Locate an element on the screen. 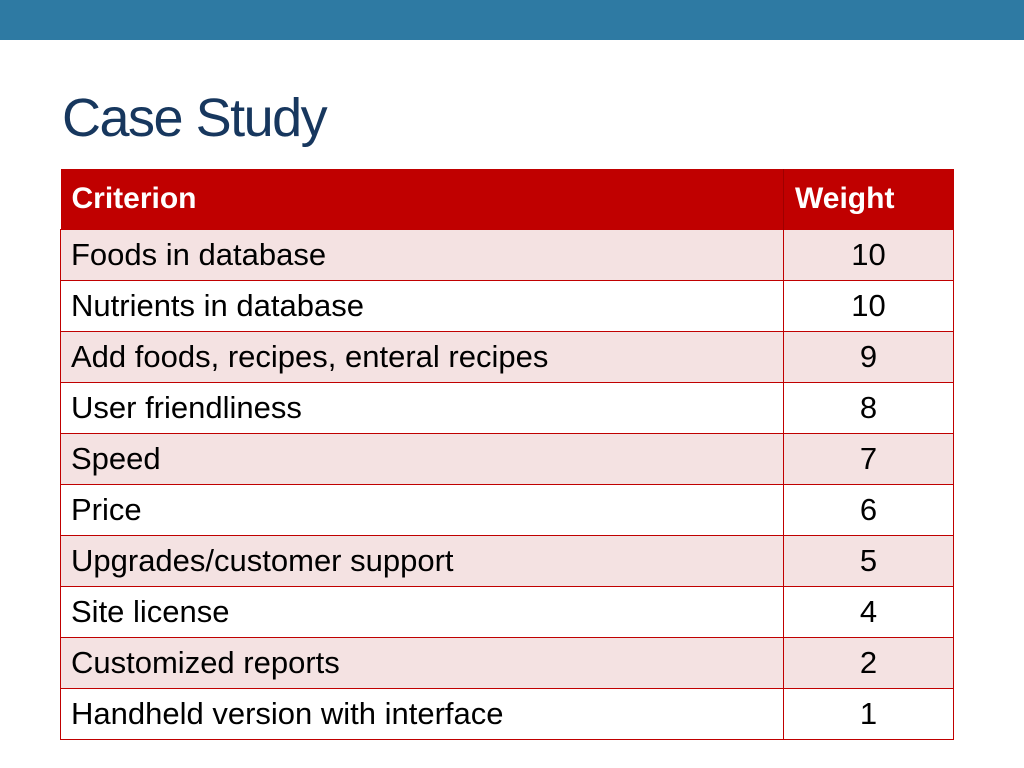 The width and height of the screenshot is (1024, 768). weight-cell: 5 is located at coordinates (868, 560).